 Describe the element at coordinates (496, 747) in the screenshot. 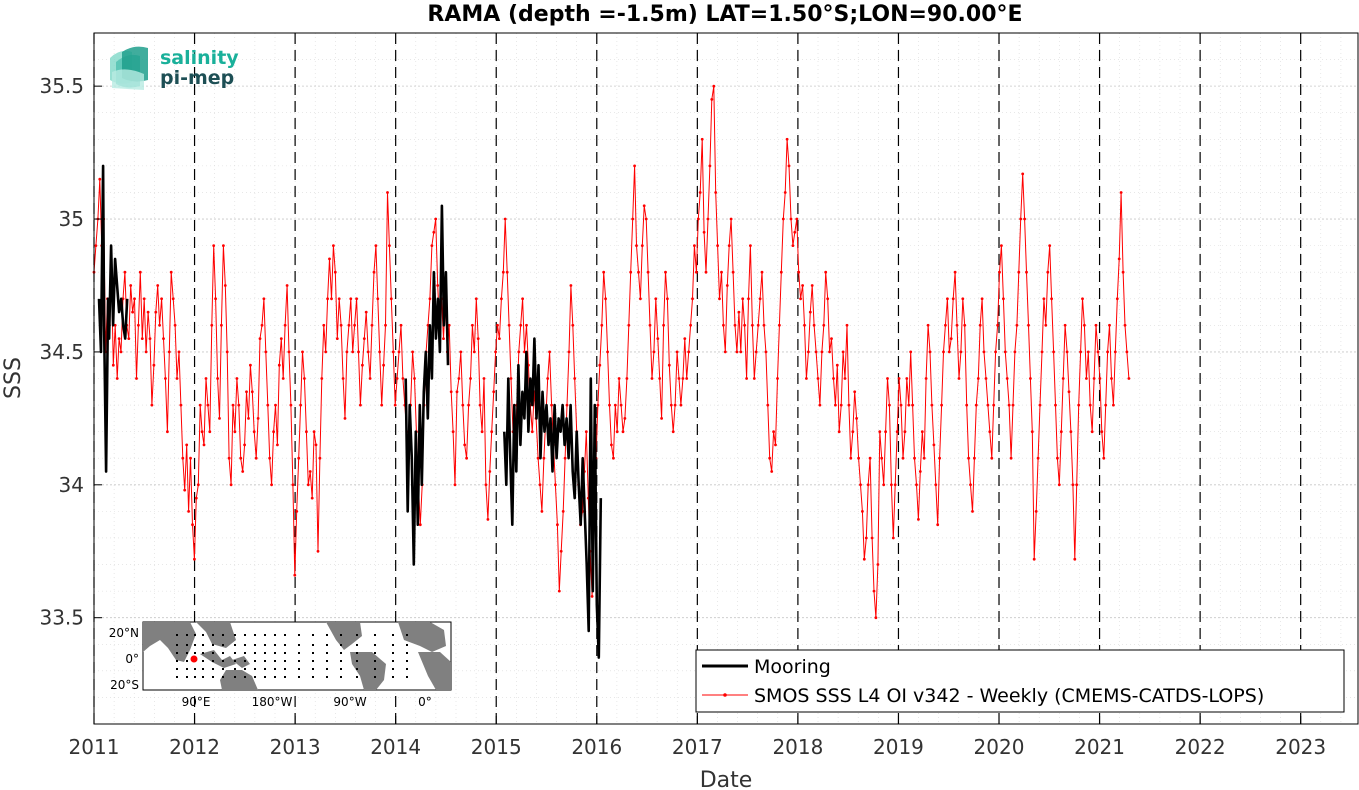

I see `x-tick-label: 2015` at that location.